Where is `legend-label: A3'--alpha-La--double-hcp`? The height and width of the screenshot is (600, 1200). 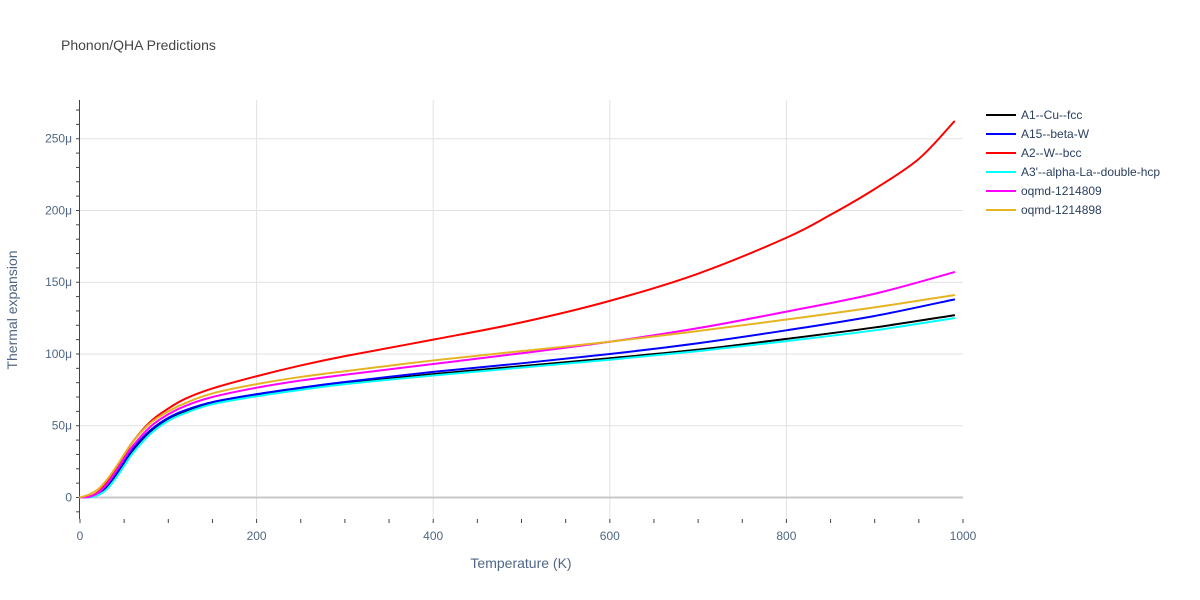 legend-label: A3'--alpha-La--double-hcp is located at coordinates (1090, 172).